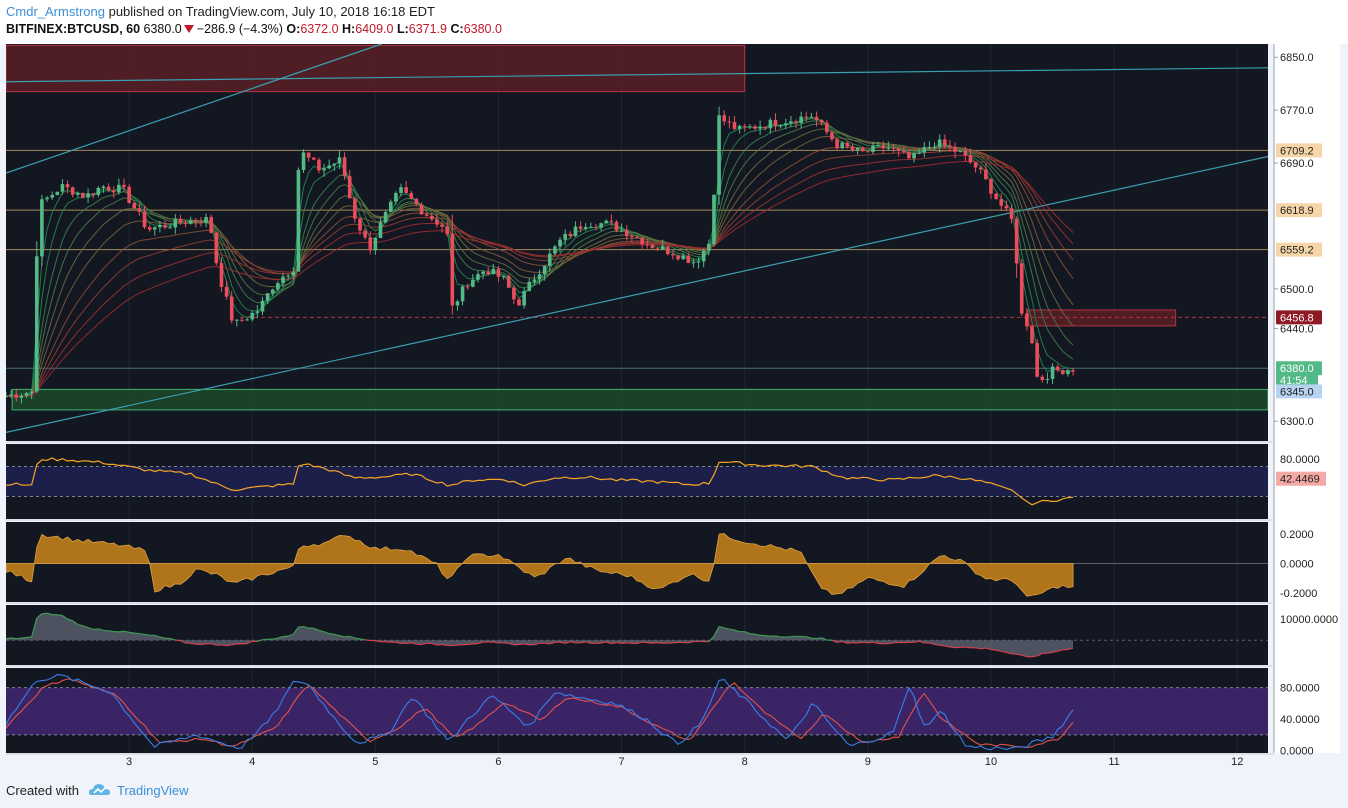 Image resolution: width=1348 pixels, height=808 pixels. Describe the element at coordinates (239, 29) in the screenshot. I see `price-change: −286.9 (−4.3%)` at that location.